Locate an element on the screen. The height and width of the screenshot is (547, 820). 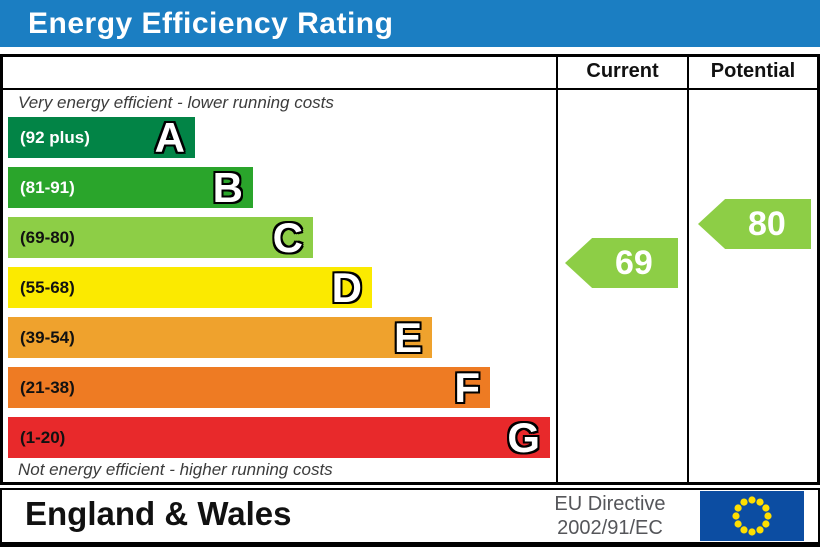
band-a-range: (92 plus) is located at coordinates (55, 137).